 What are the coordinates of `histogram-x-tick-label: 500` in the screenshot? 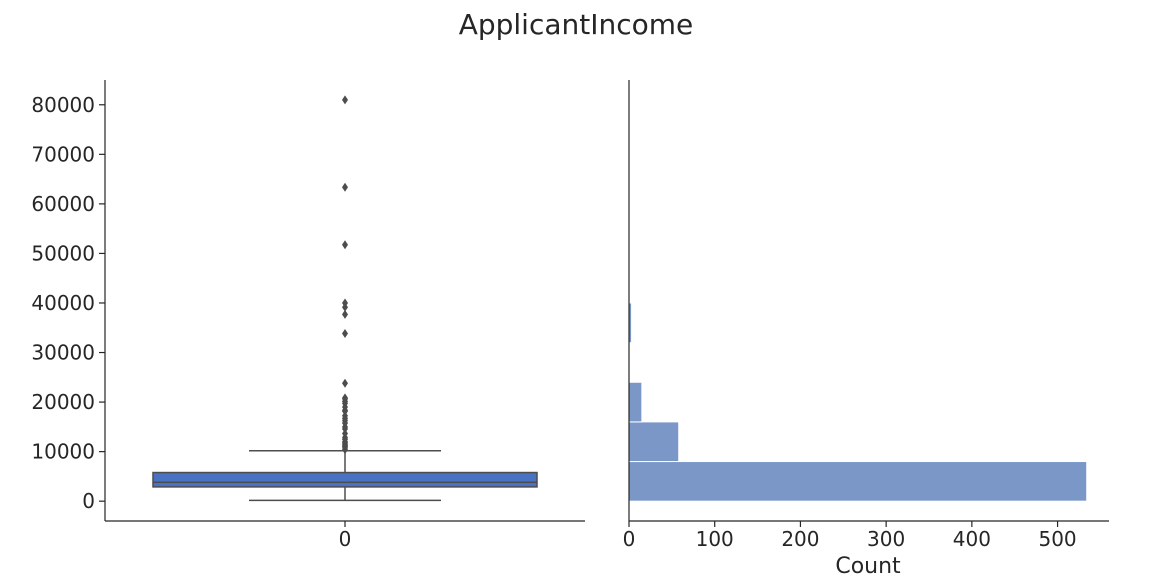 It's located at (1057, 539).